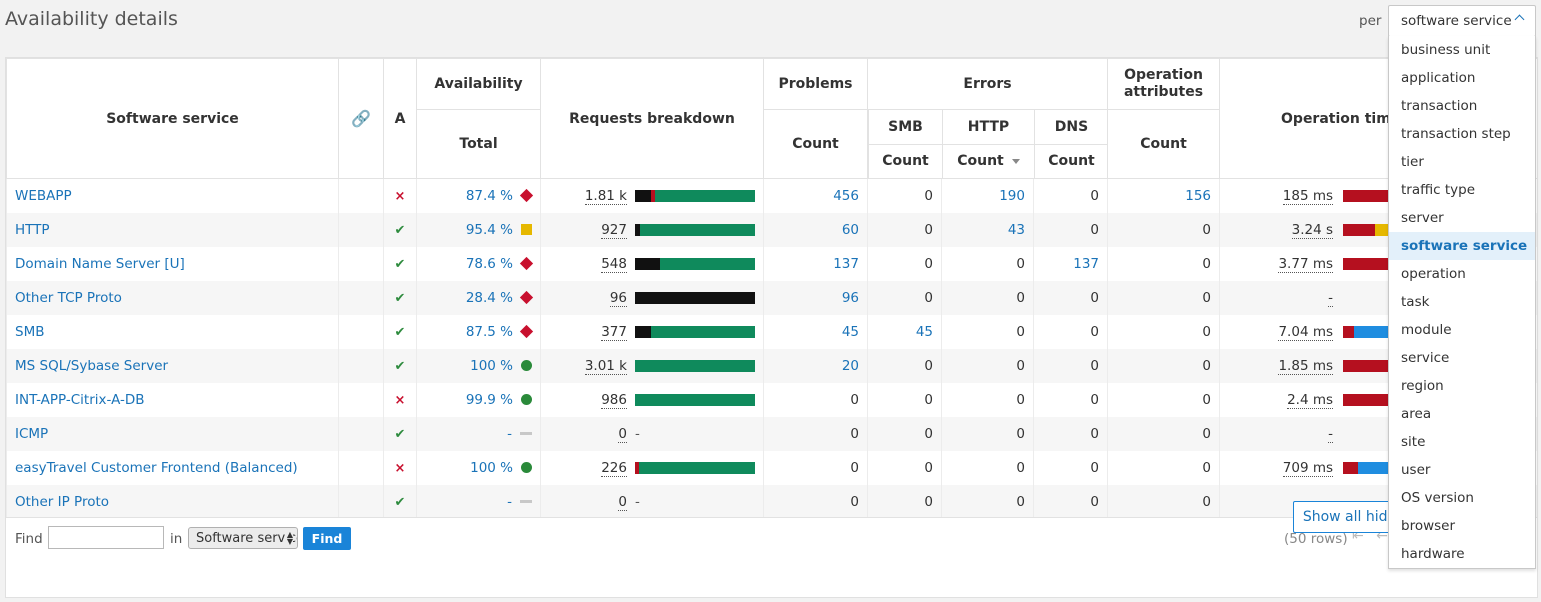 This screenshot has width=1541, height=602. Describe the element at coordinates (32, 433) in the screenshot. I see `service-link: ICMP` at that location.